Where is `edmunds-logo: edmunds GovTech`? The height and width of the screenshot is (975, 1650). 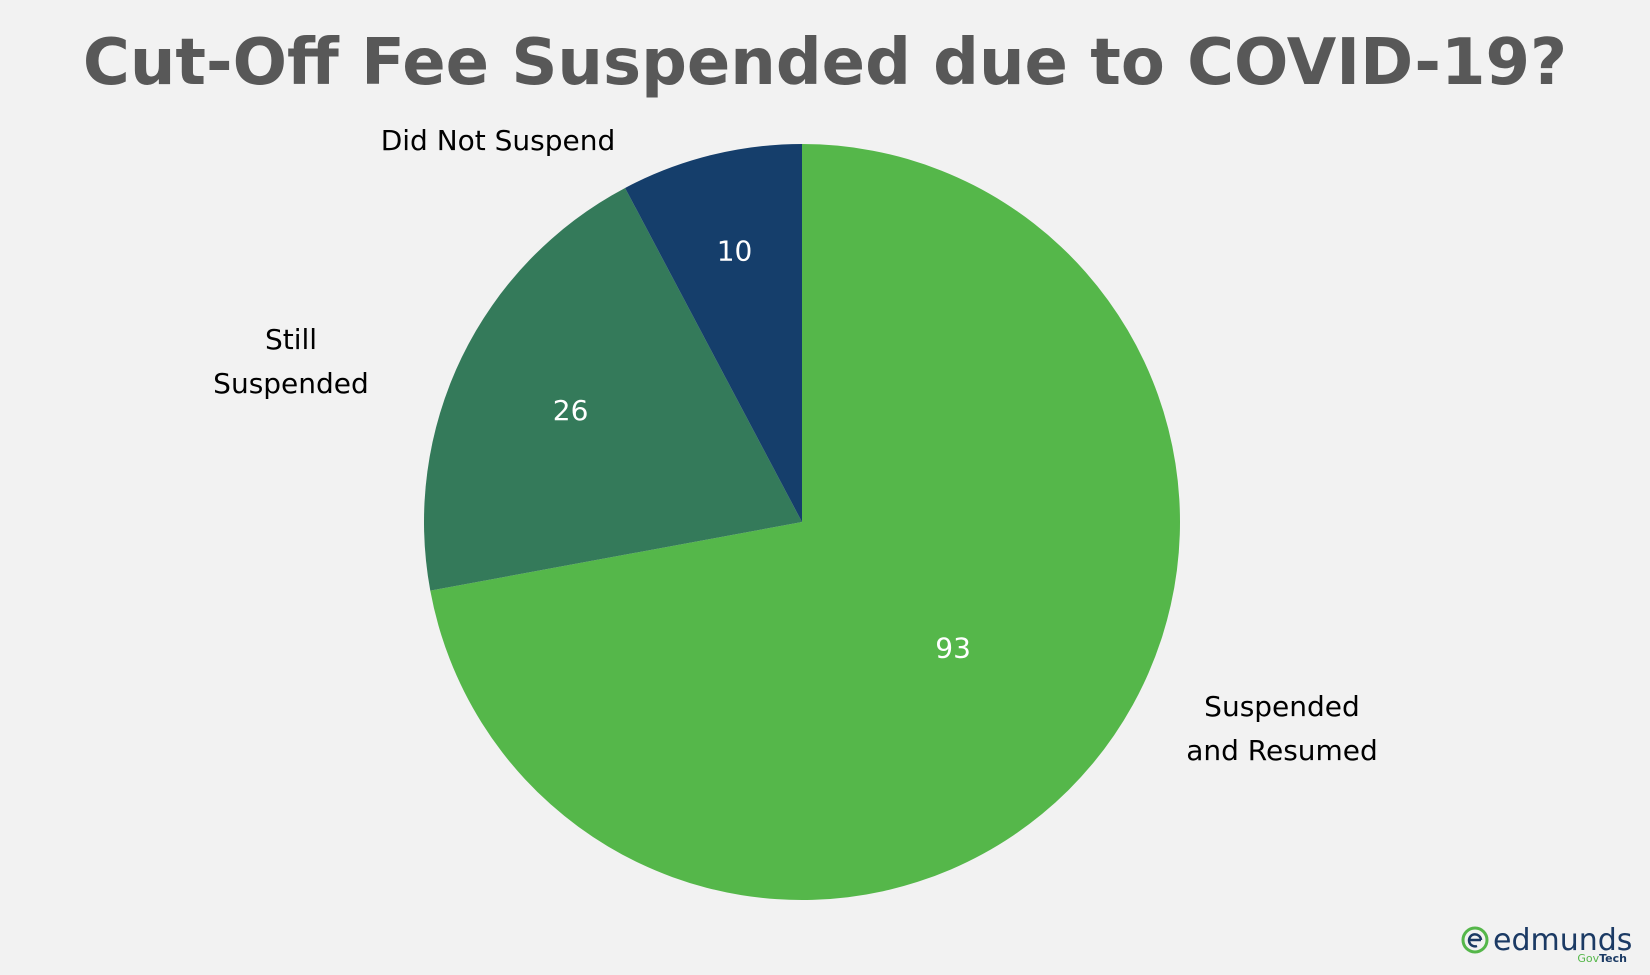 edmunds-logo: edmunds GovTech is located at coordinates (1546, 944).